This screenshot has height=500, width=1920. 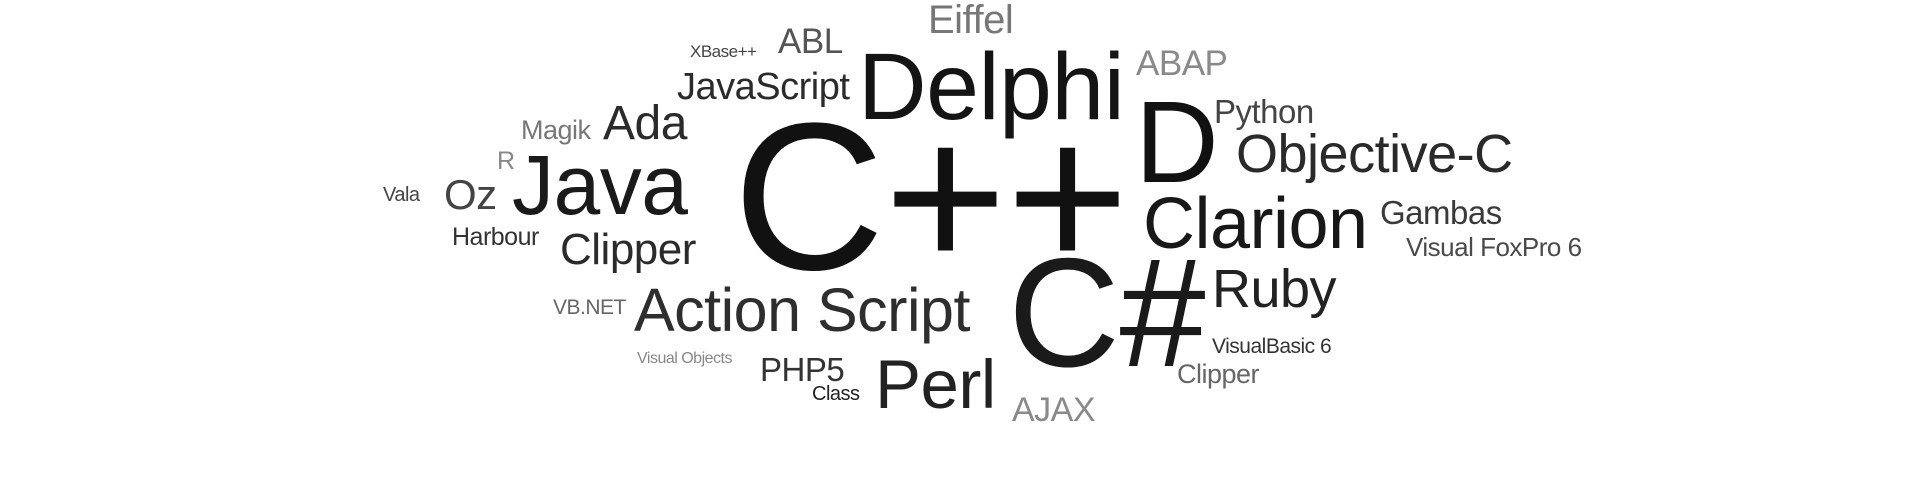 I want to click on word-action-script: Action Script, so click(x=802, y=310).